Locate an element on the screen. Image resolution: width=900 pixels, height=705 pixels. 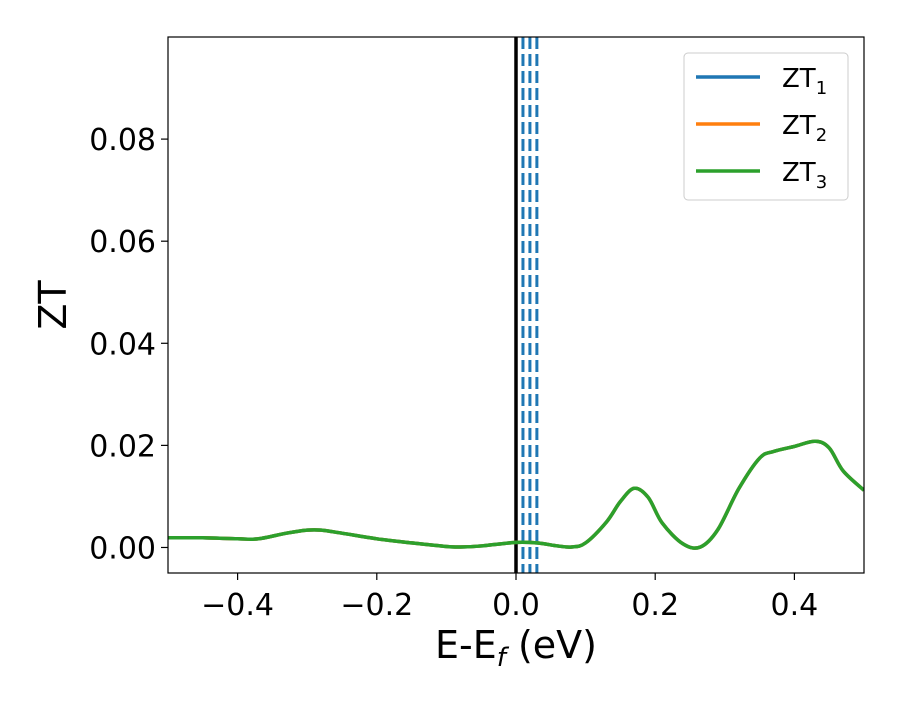
x-tick-label-3: 0.2 is located at coordinates (655, 605).